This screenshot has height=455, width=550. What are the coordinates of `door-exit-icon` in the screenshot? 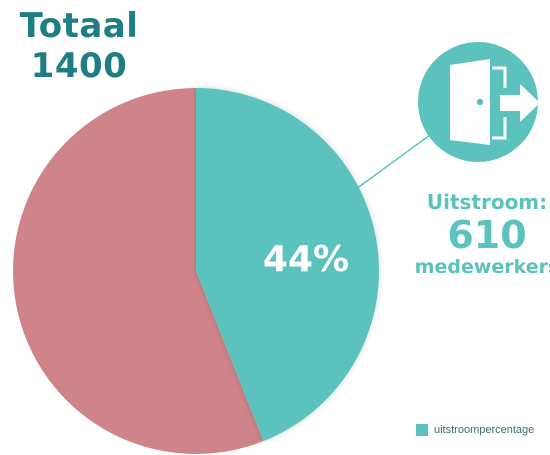 It's located at (479, 102).